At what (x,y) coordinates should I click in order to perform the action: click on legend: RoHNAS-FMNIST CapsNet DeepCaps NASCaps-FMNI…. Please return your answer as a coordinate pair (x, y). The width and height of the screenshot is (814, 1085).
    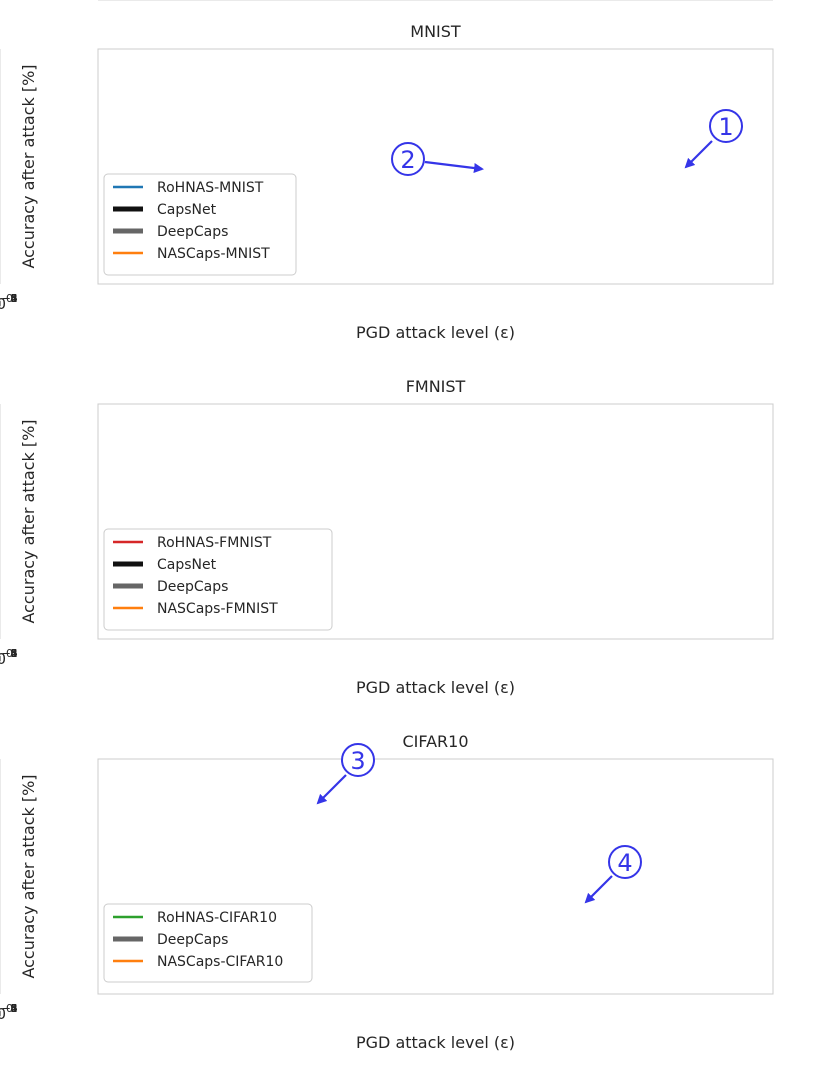
    Looking at the image, I should click on (218, 579).